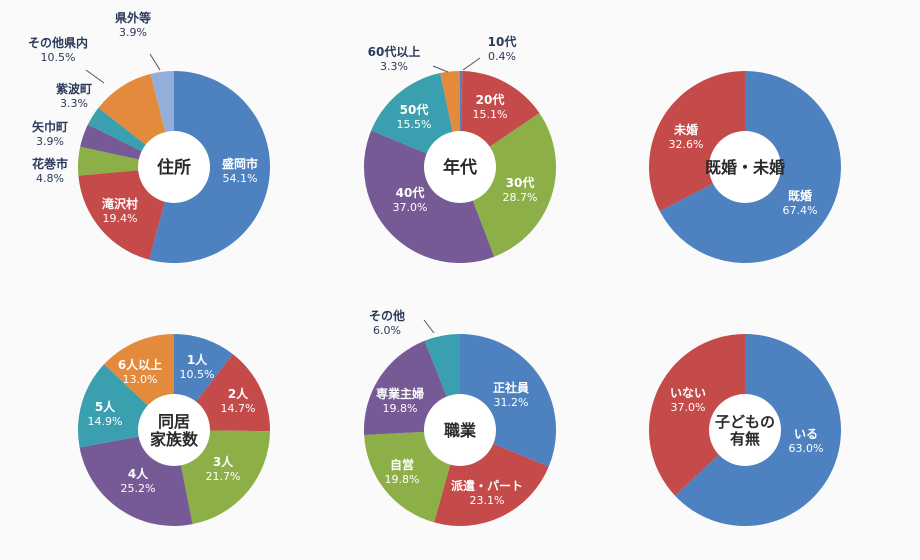 Image resolution: width=920 pixels, height=560 pixels. What do you see at coordinates (140, 379) in the screenshot?
I see `slice-percent: 13.0%` at bounding box center [140, 379].